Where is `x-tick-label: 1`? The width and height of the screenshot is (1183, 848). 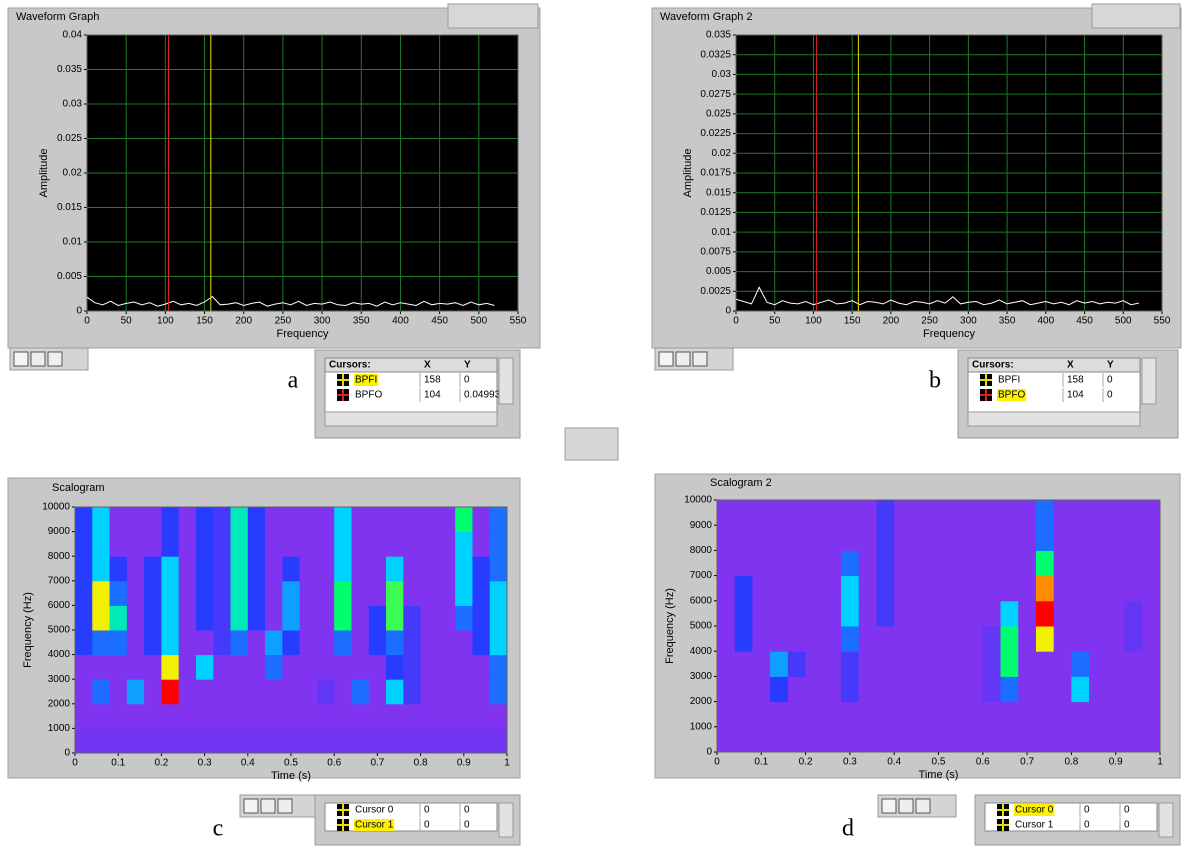
x-tick-label: 1 is located at coordinates (1160, 762).